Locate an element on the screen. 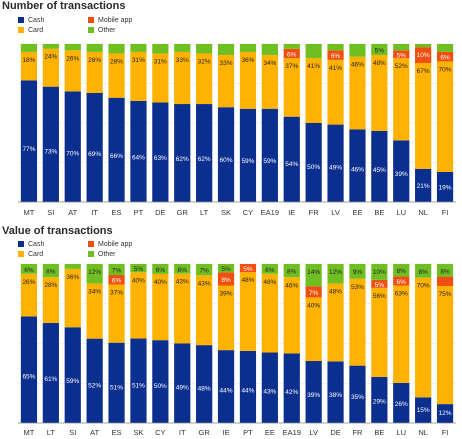 This screenshot has height=439, width=462. data-label: 35% is located at coordinates (357, 397).